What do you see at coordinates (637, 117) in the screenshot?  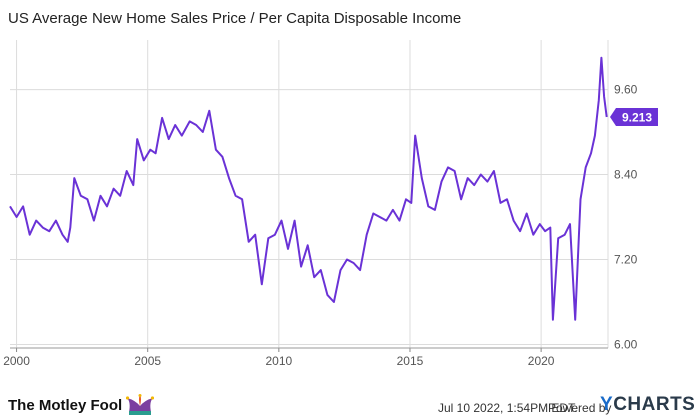 I see `last-value-label: 9.213` at bounding box center [637, 117].